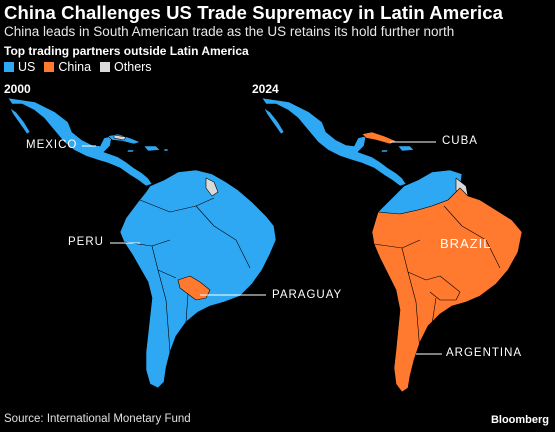 The image size is (555, 432). Describe the element at coordinates (120, 137) in the screenshot. I see `map-2000-cuba-others` at that location.